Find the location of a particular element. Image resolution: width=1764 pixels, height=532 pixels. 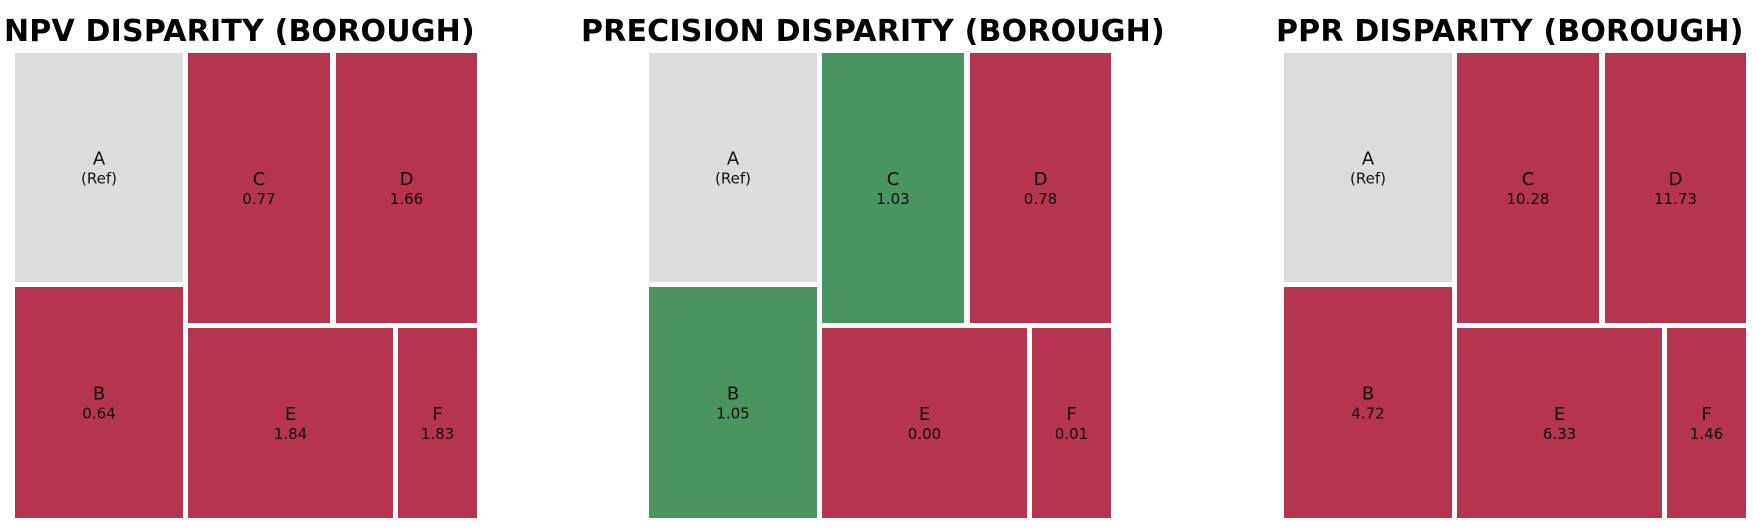

npv-chart-title: NPV DISPARITY (BOROUGH) is located at coordinates (239, 31).